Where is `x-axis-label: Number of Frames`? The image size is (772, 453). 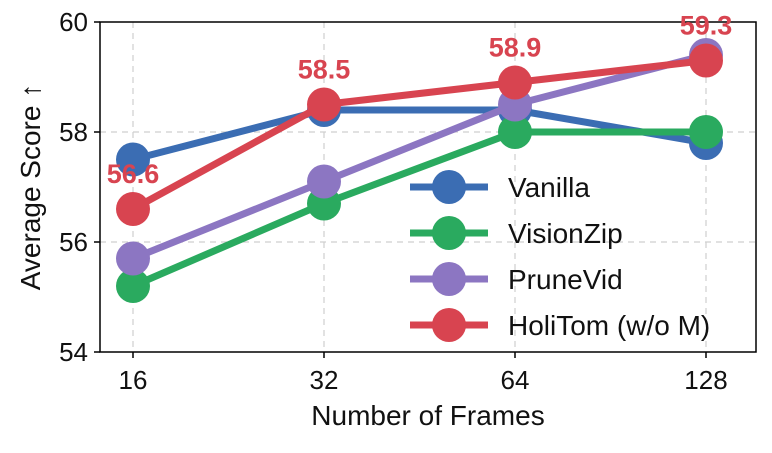 x-axis-label: Number of Frames is located at coordinates (427, 415).